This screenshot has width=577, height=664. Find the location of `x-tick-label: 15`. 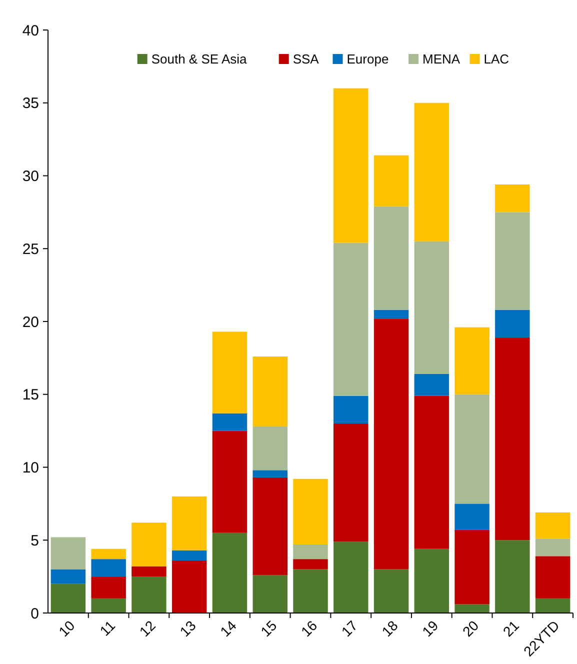

x-tick-label: 15 is located at coordinates (268, 628).